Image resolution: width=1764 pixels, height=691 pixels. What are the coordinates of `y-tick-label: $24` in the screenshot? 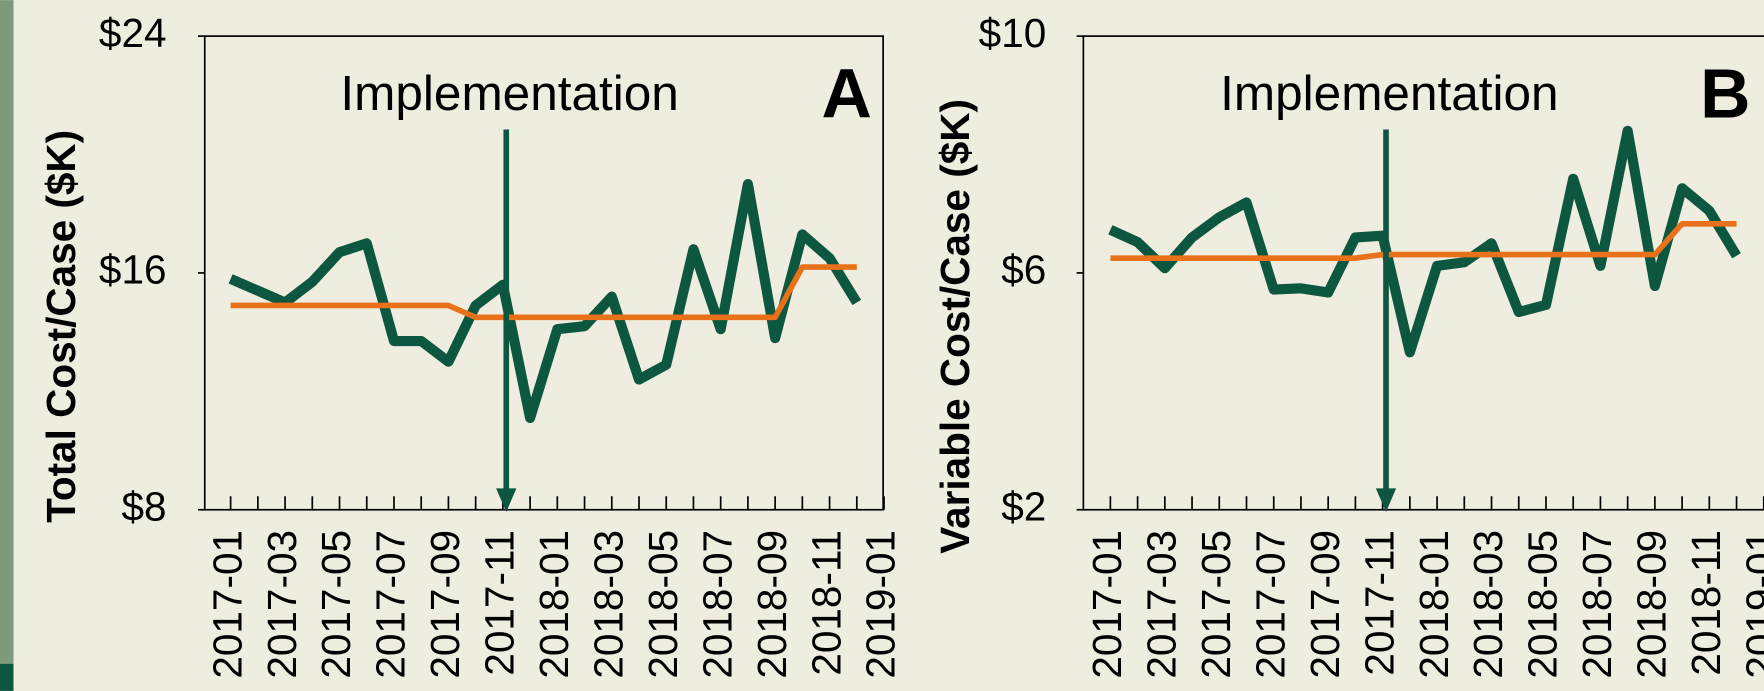 It's located at (133, 33).